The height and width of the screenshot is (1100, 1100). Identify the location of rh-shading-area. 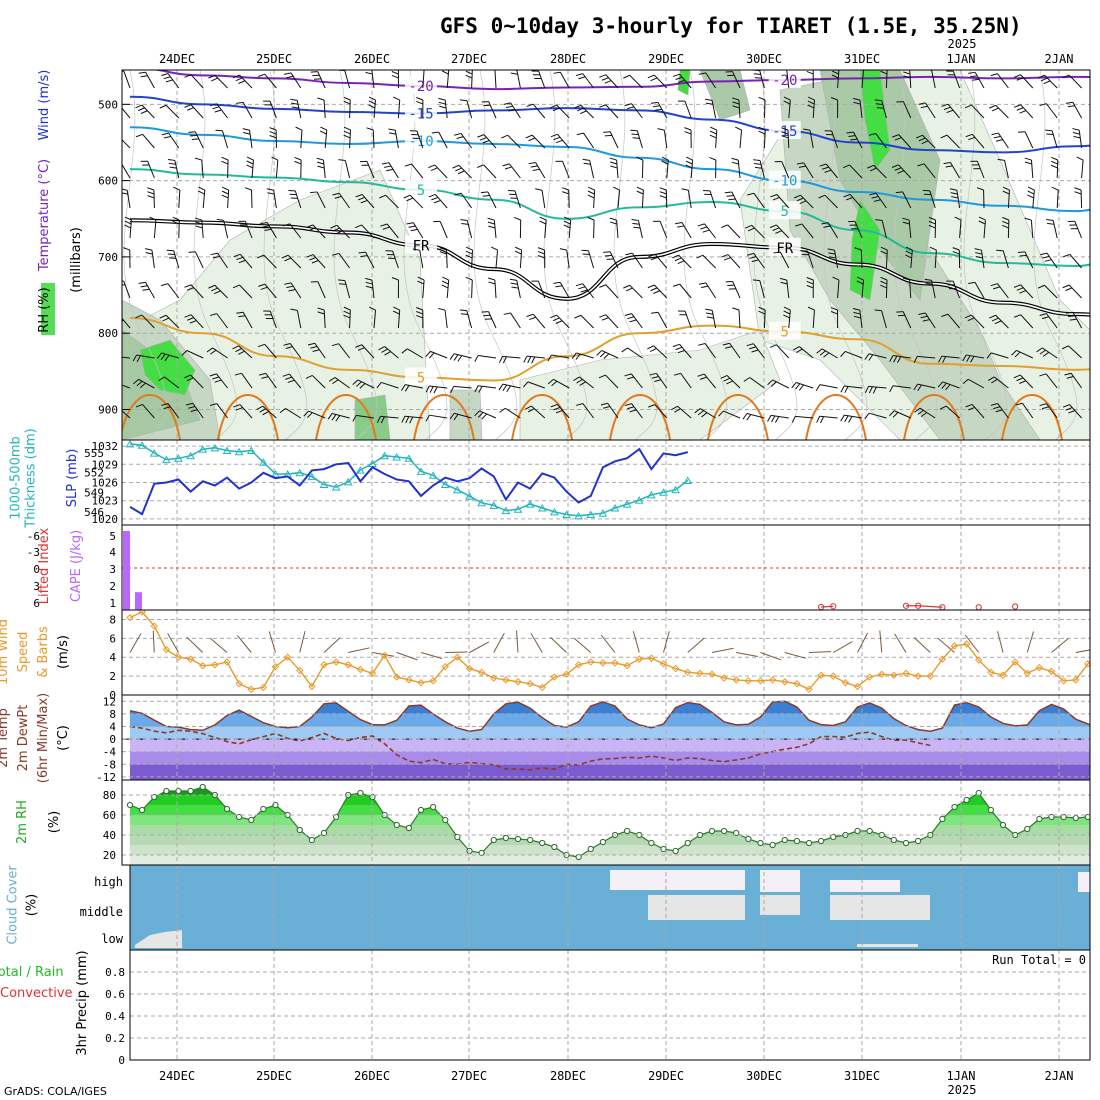
(725, 95).